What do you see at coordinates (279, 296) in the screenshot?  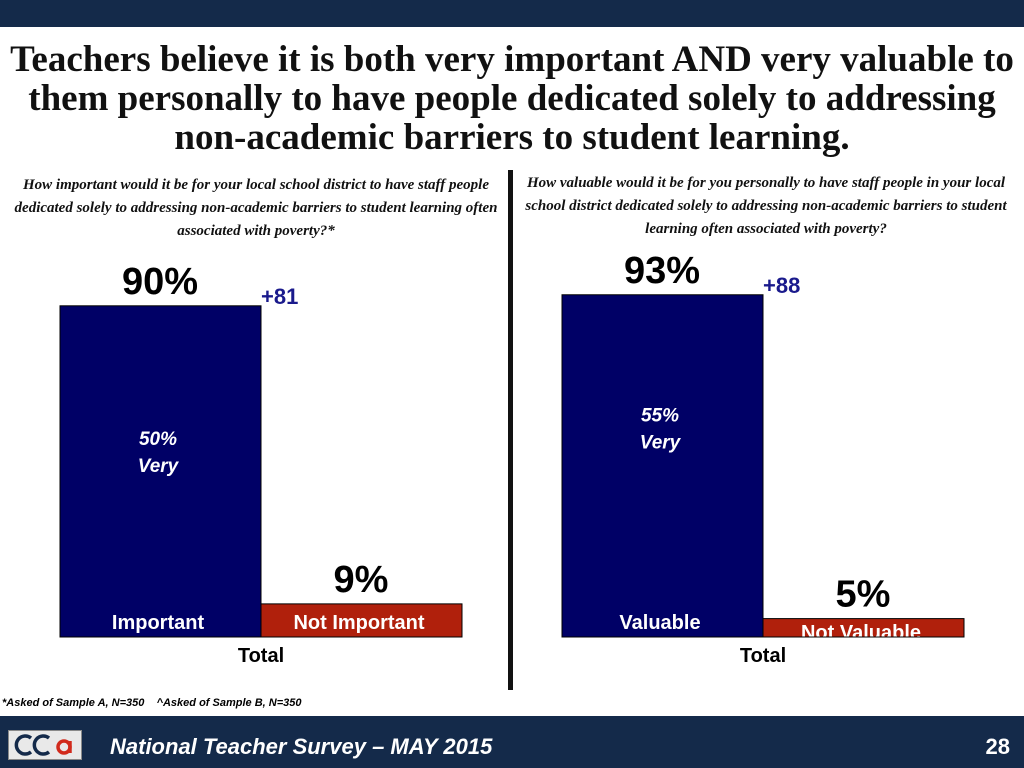 I see `net-label: +81` at bounding box center [279, 296].